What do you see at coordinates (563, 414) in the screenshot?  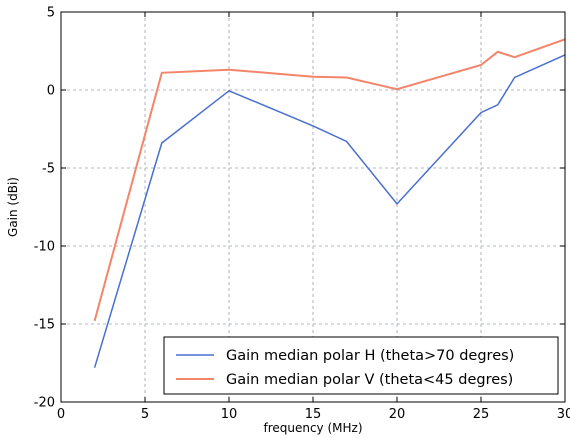 I see `x-tick-label: 30` at bounding box center [563, 414].